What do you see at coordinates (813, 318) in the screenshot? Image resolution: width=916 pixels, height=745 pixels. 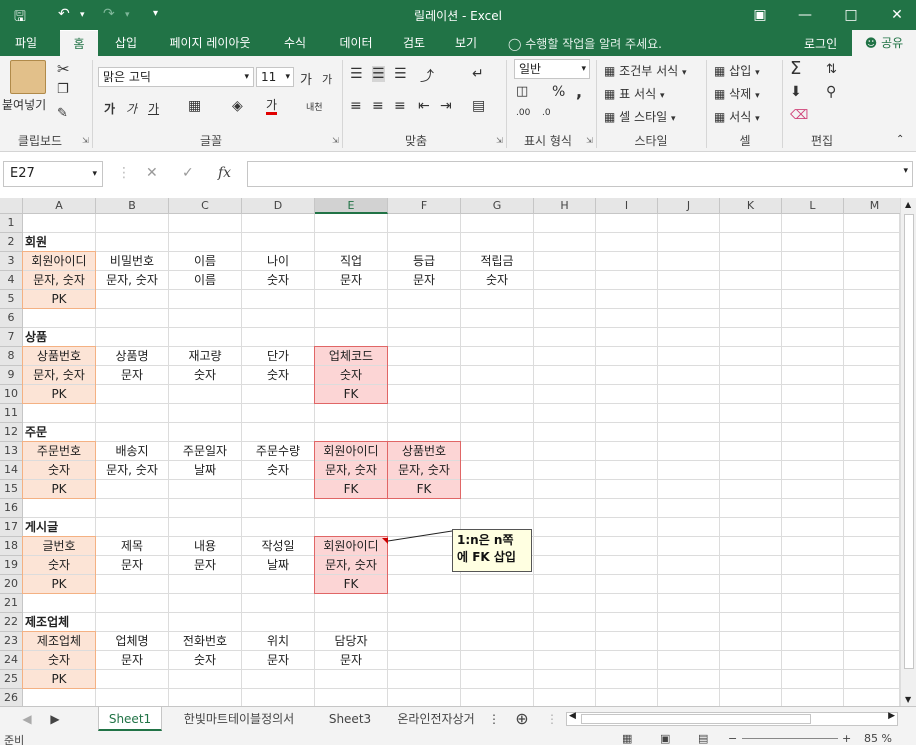 I see `cell-l6` at bounding box center [813, 318].